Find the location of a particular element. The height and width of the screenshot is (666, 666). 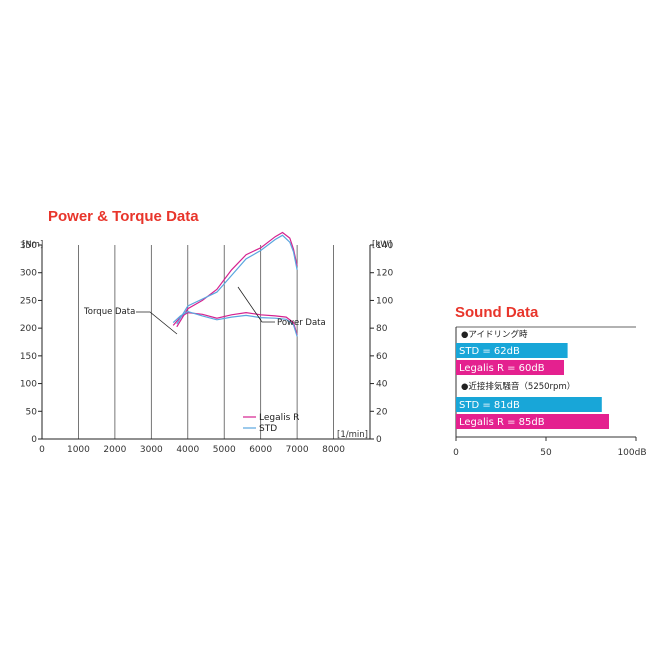

annotation-torque-data: Torque Data is located at coordinates (109, 312).